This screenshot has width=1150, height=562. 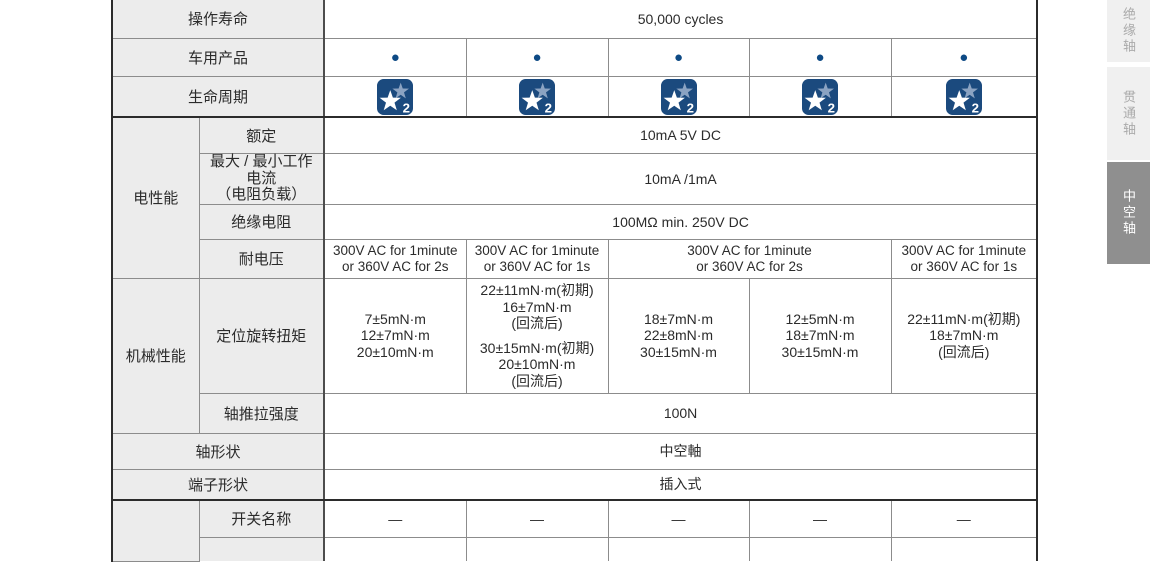 I want to click on tab-through-shaft: 贯通轴, so click(x=1128, y=113).